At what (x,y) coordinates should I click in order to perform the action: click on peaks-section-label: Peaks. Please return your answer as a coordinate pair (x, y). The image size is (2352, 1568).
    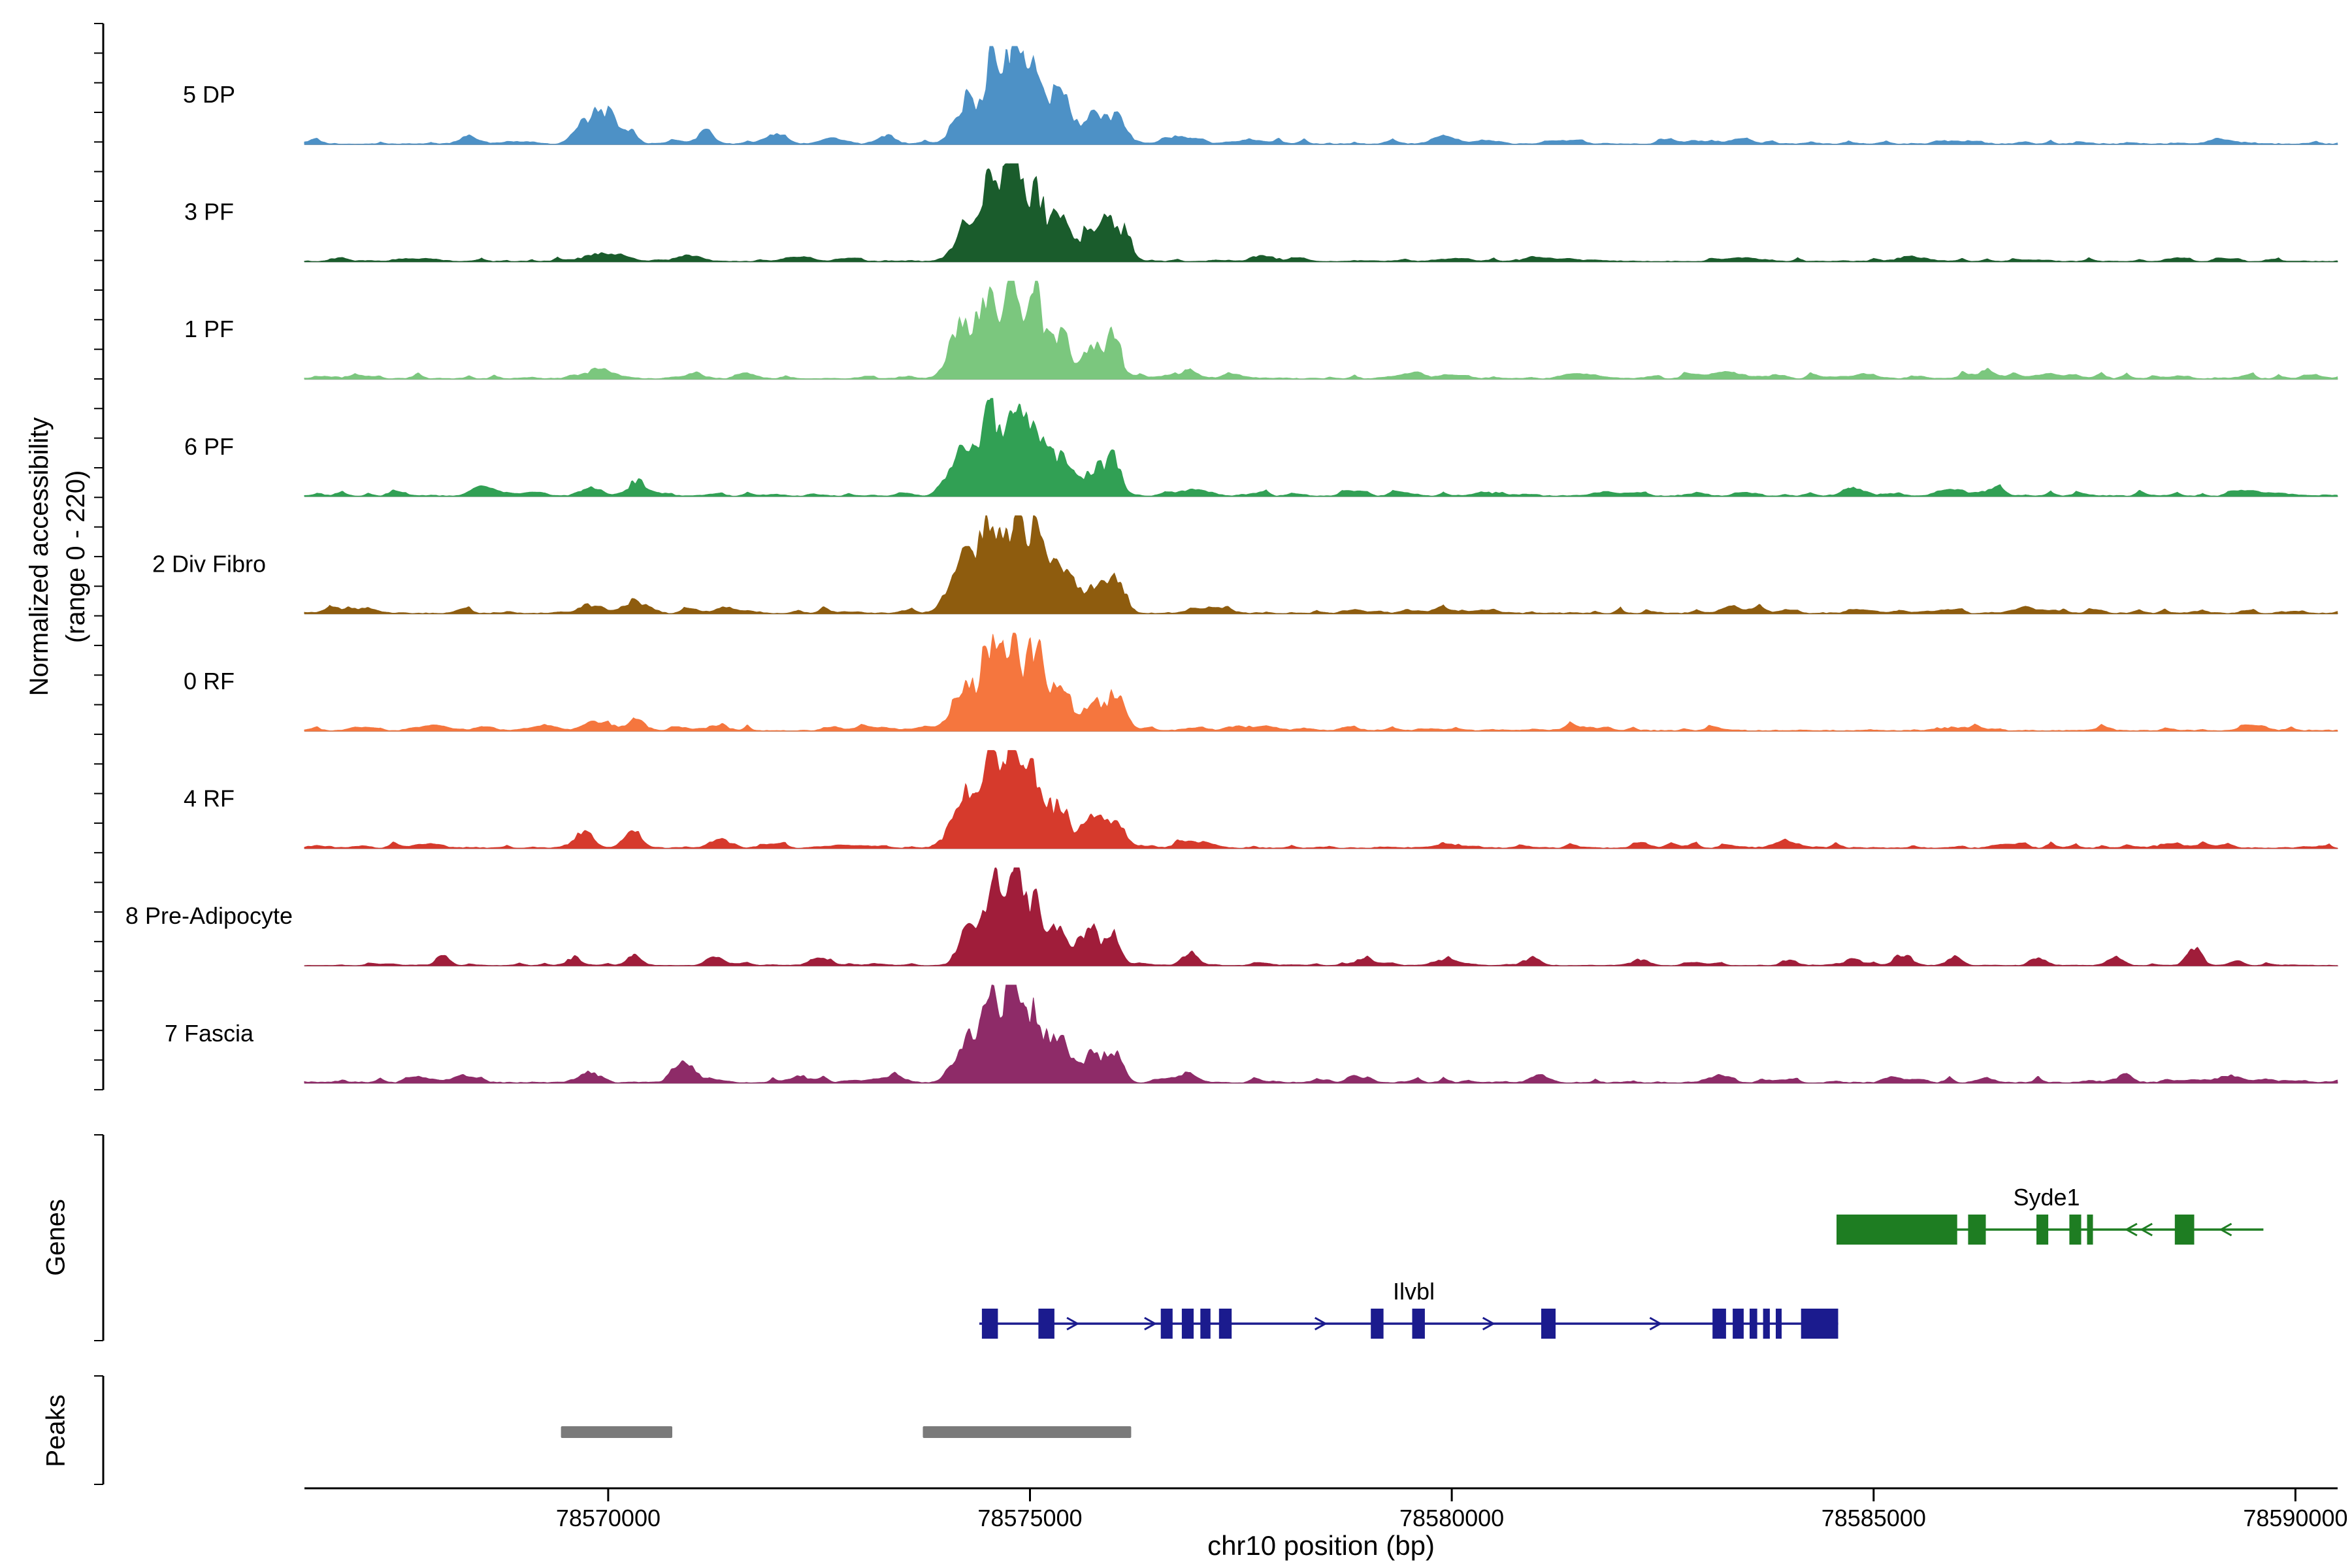
    Looking at the image, I should click on (56, 1430).